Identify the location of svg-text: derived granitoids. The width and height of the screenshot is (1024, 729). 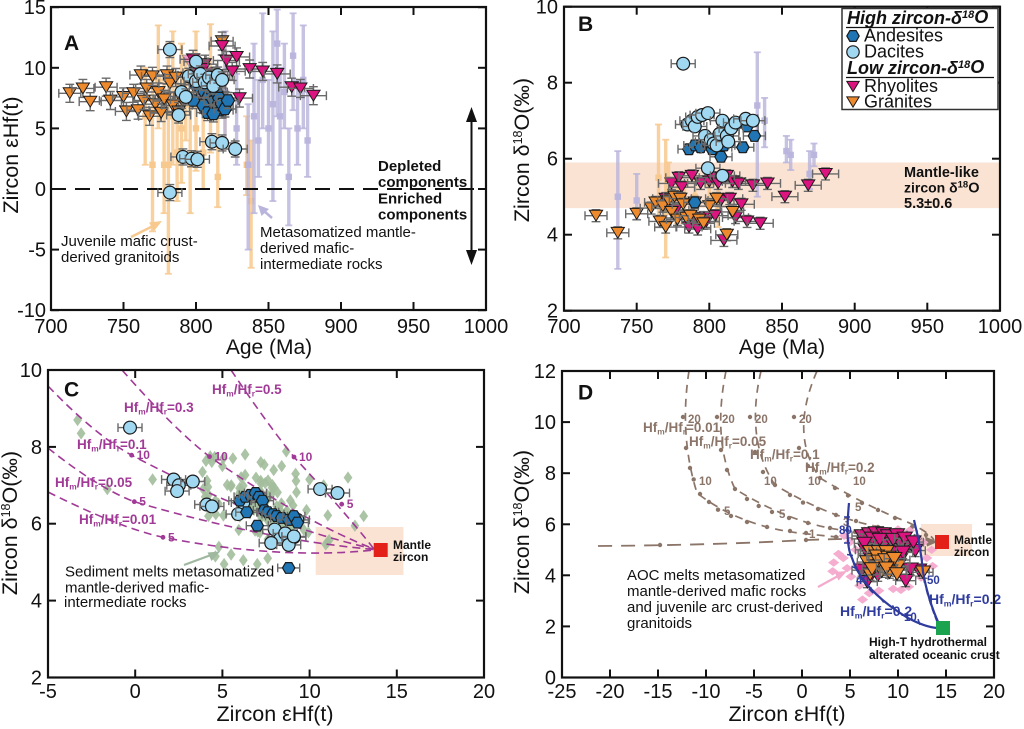
(120, 257).